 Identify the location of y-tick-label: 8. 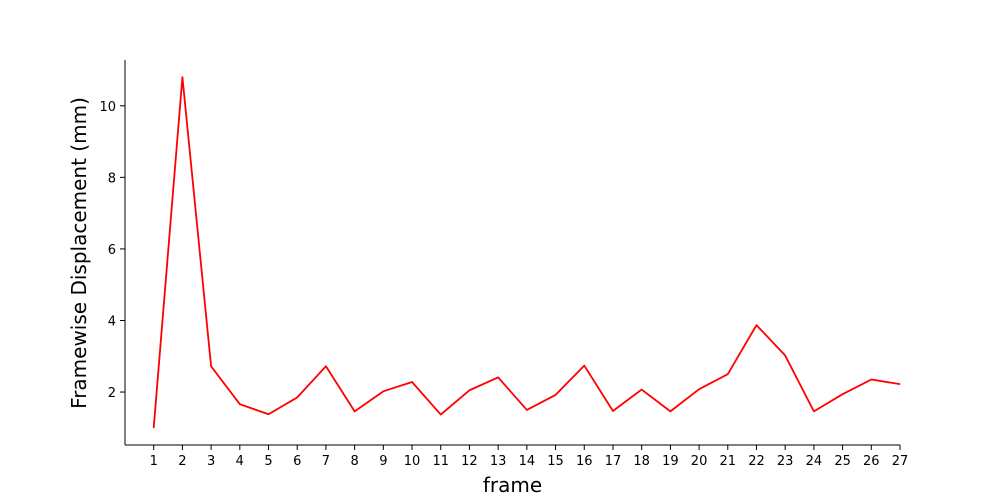
(112, 178).